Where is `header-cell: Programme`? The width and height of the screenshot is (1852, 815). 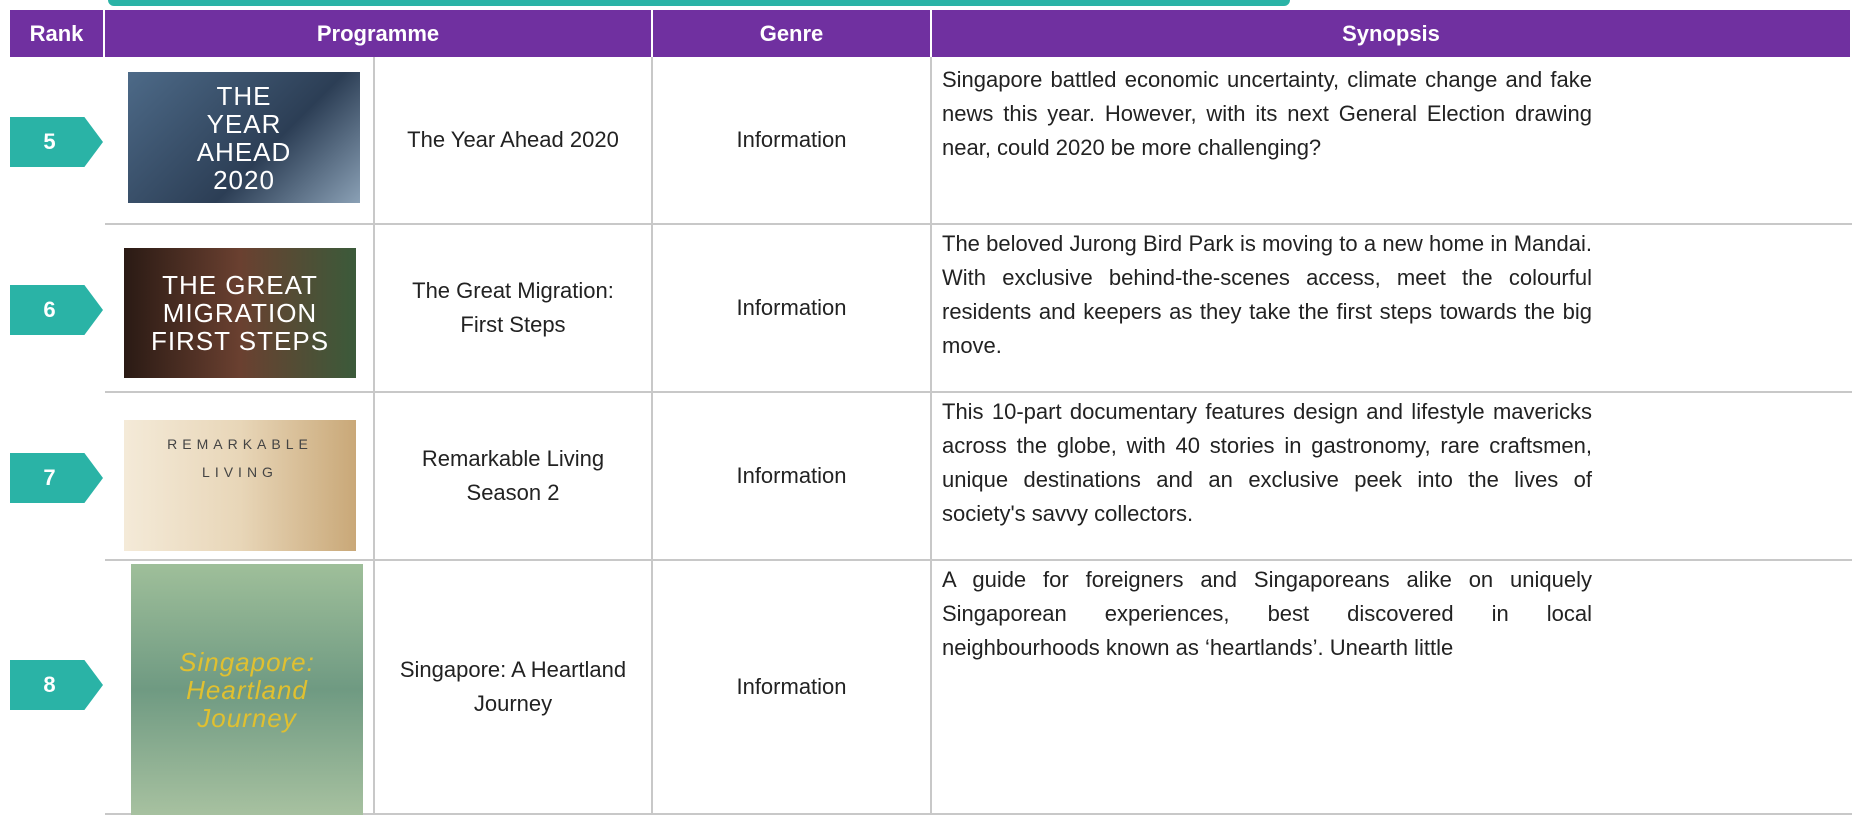 header-cell: Programme is located at coordinates (379, 33).